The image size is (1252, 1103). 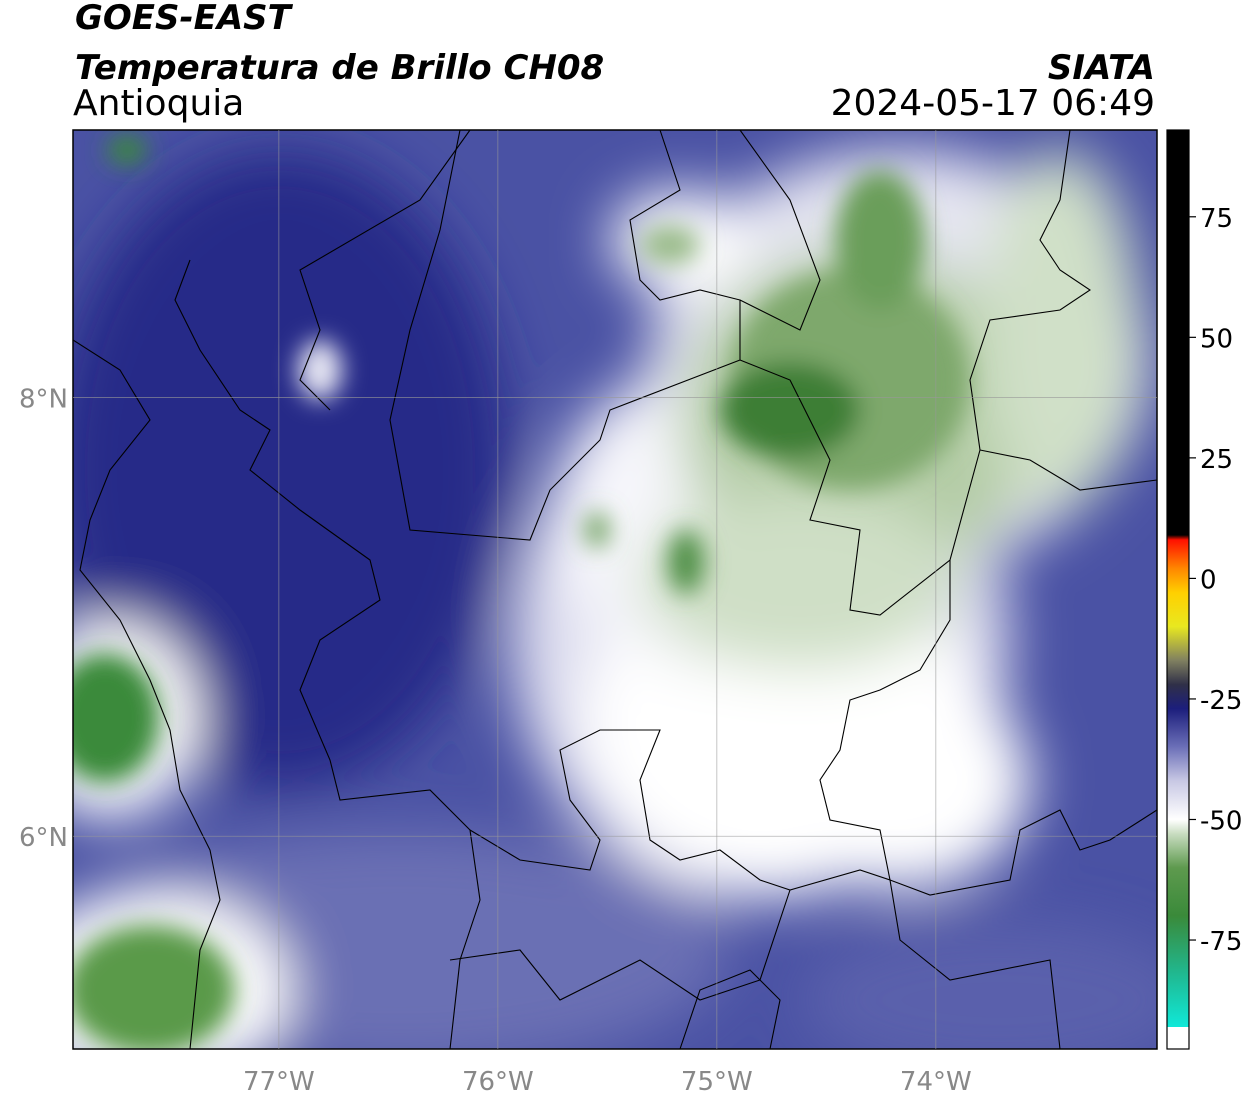 What do you see at coordinates (1208, 580) in the screenshot?
I see `colorbar-tick-label: 0` at bounding box center [1208, 580].